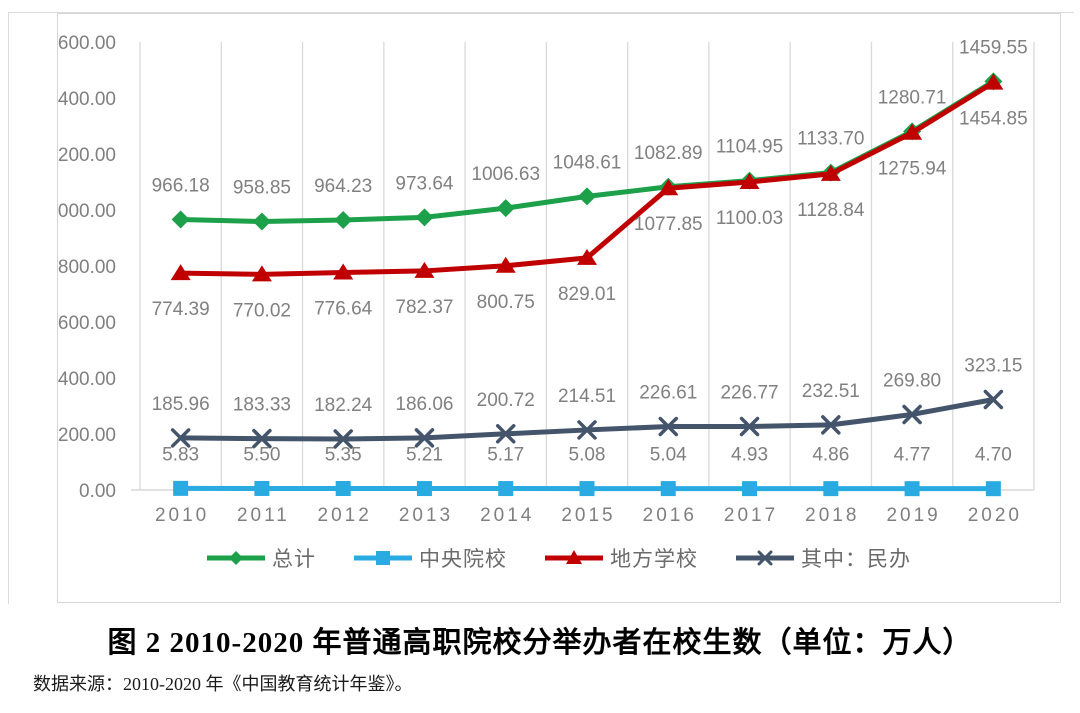  Describe the element at coordinates (505, 174) in the screenshot. I see `data-label: 1006.63` at that location.